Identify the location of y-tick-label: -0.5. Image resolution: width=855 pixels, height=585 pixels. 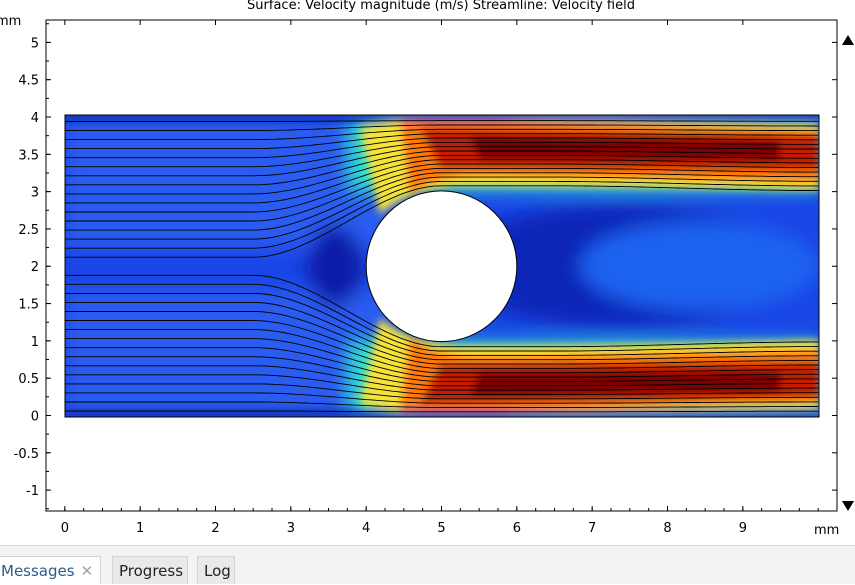
(26, 454).